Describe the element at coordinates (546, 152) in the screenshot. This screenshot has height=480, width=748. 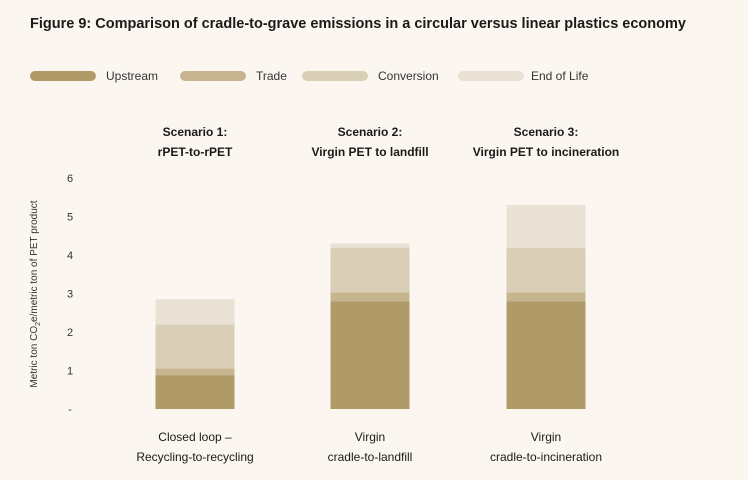
I see `scenario-3-name: Virgin PET to incineration` at that location.